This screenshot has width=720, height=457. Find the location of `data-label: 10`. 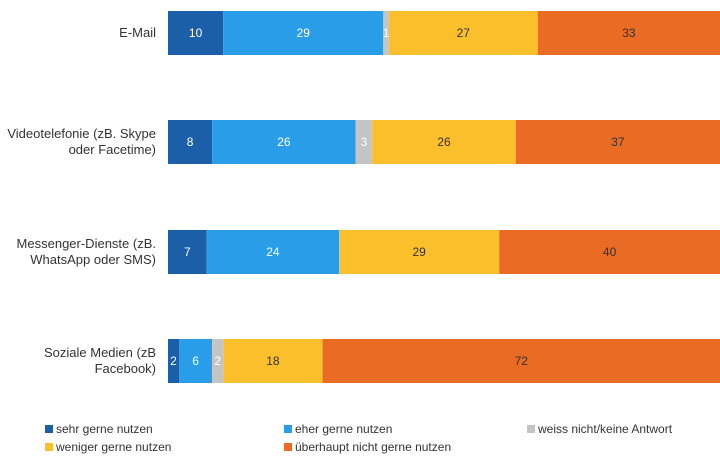

data-label: 10 is located at coordinates (196, 33).